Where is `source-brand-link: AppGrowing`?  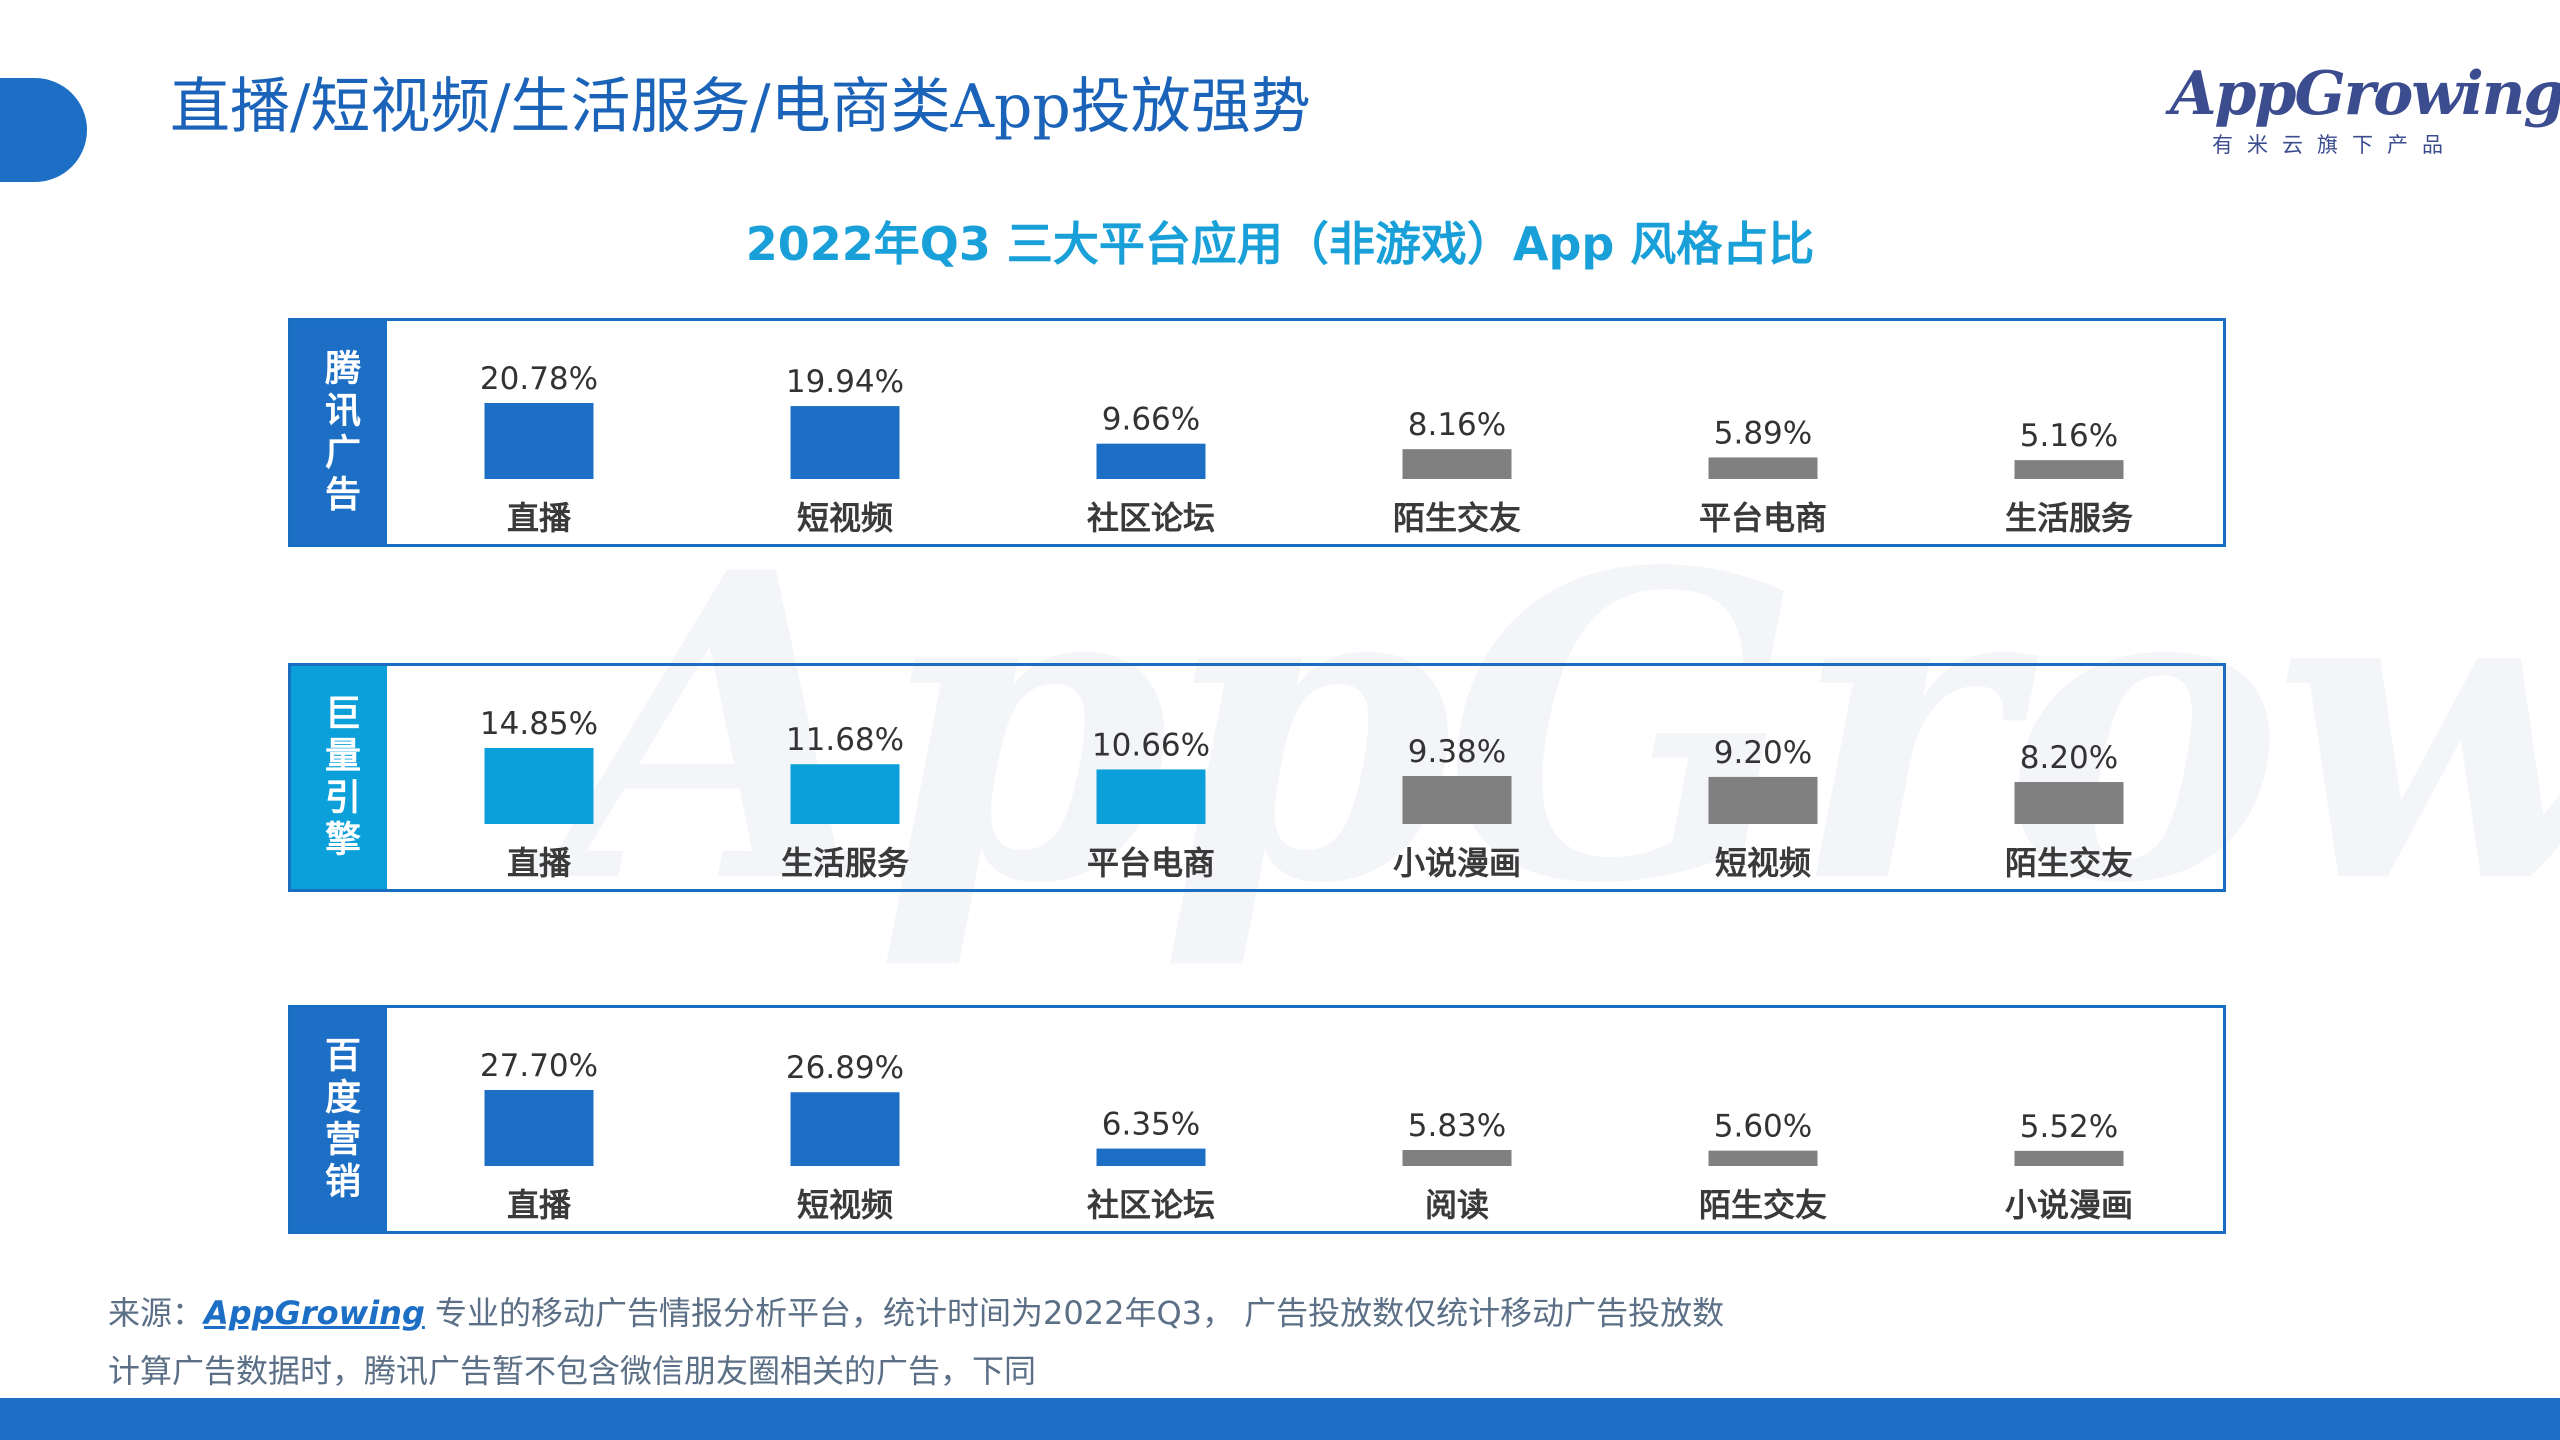
source-brand-link: AppGrowing is located at coordinates (314, 1313).